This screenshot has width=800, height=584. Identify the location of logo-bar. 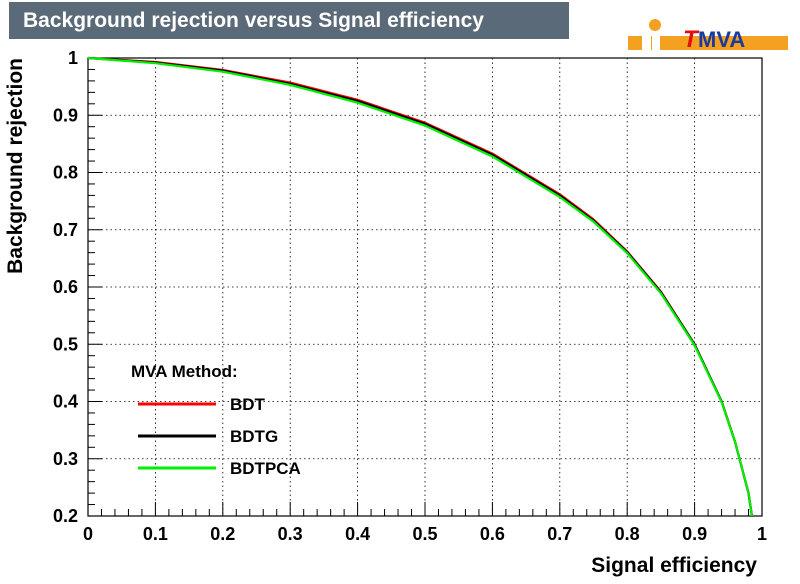
(708, 43).